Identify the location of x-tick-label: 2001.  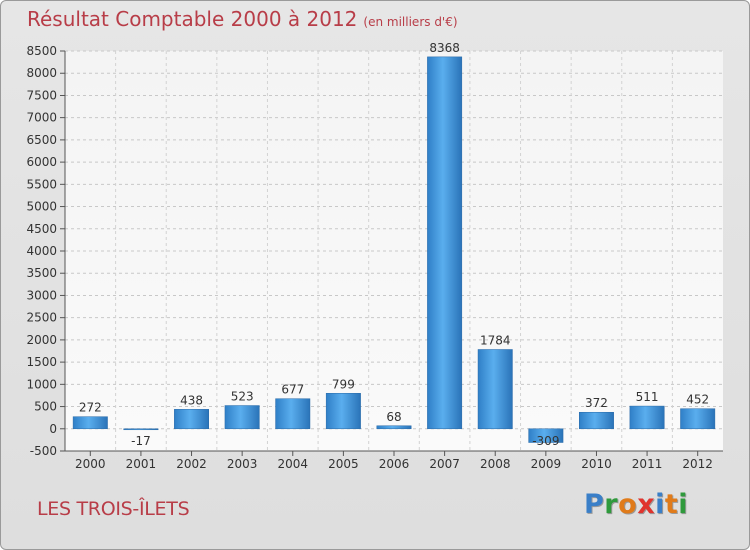
(141, 464).